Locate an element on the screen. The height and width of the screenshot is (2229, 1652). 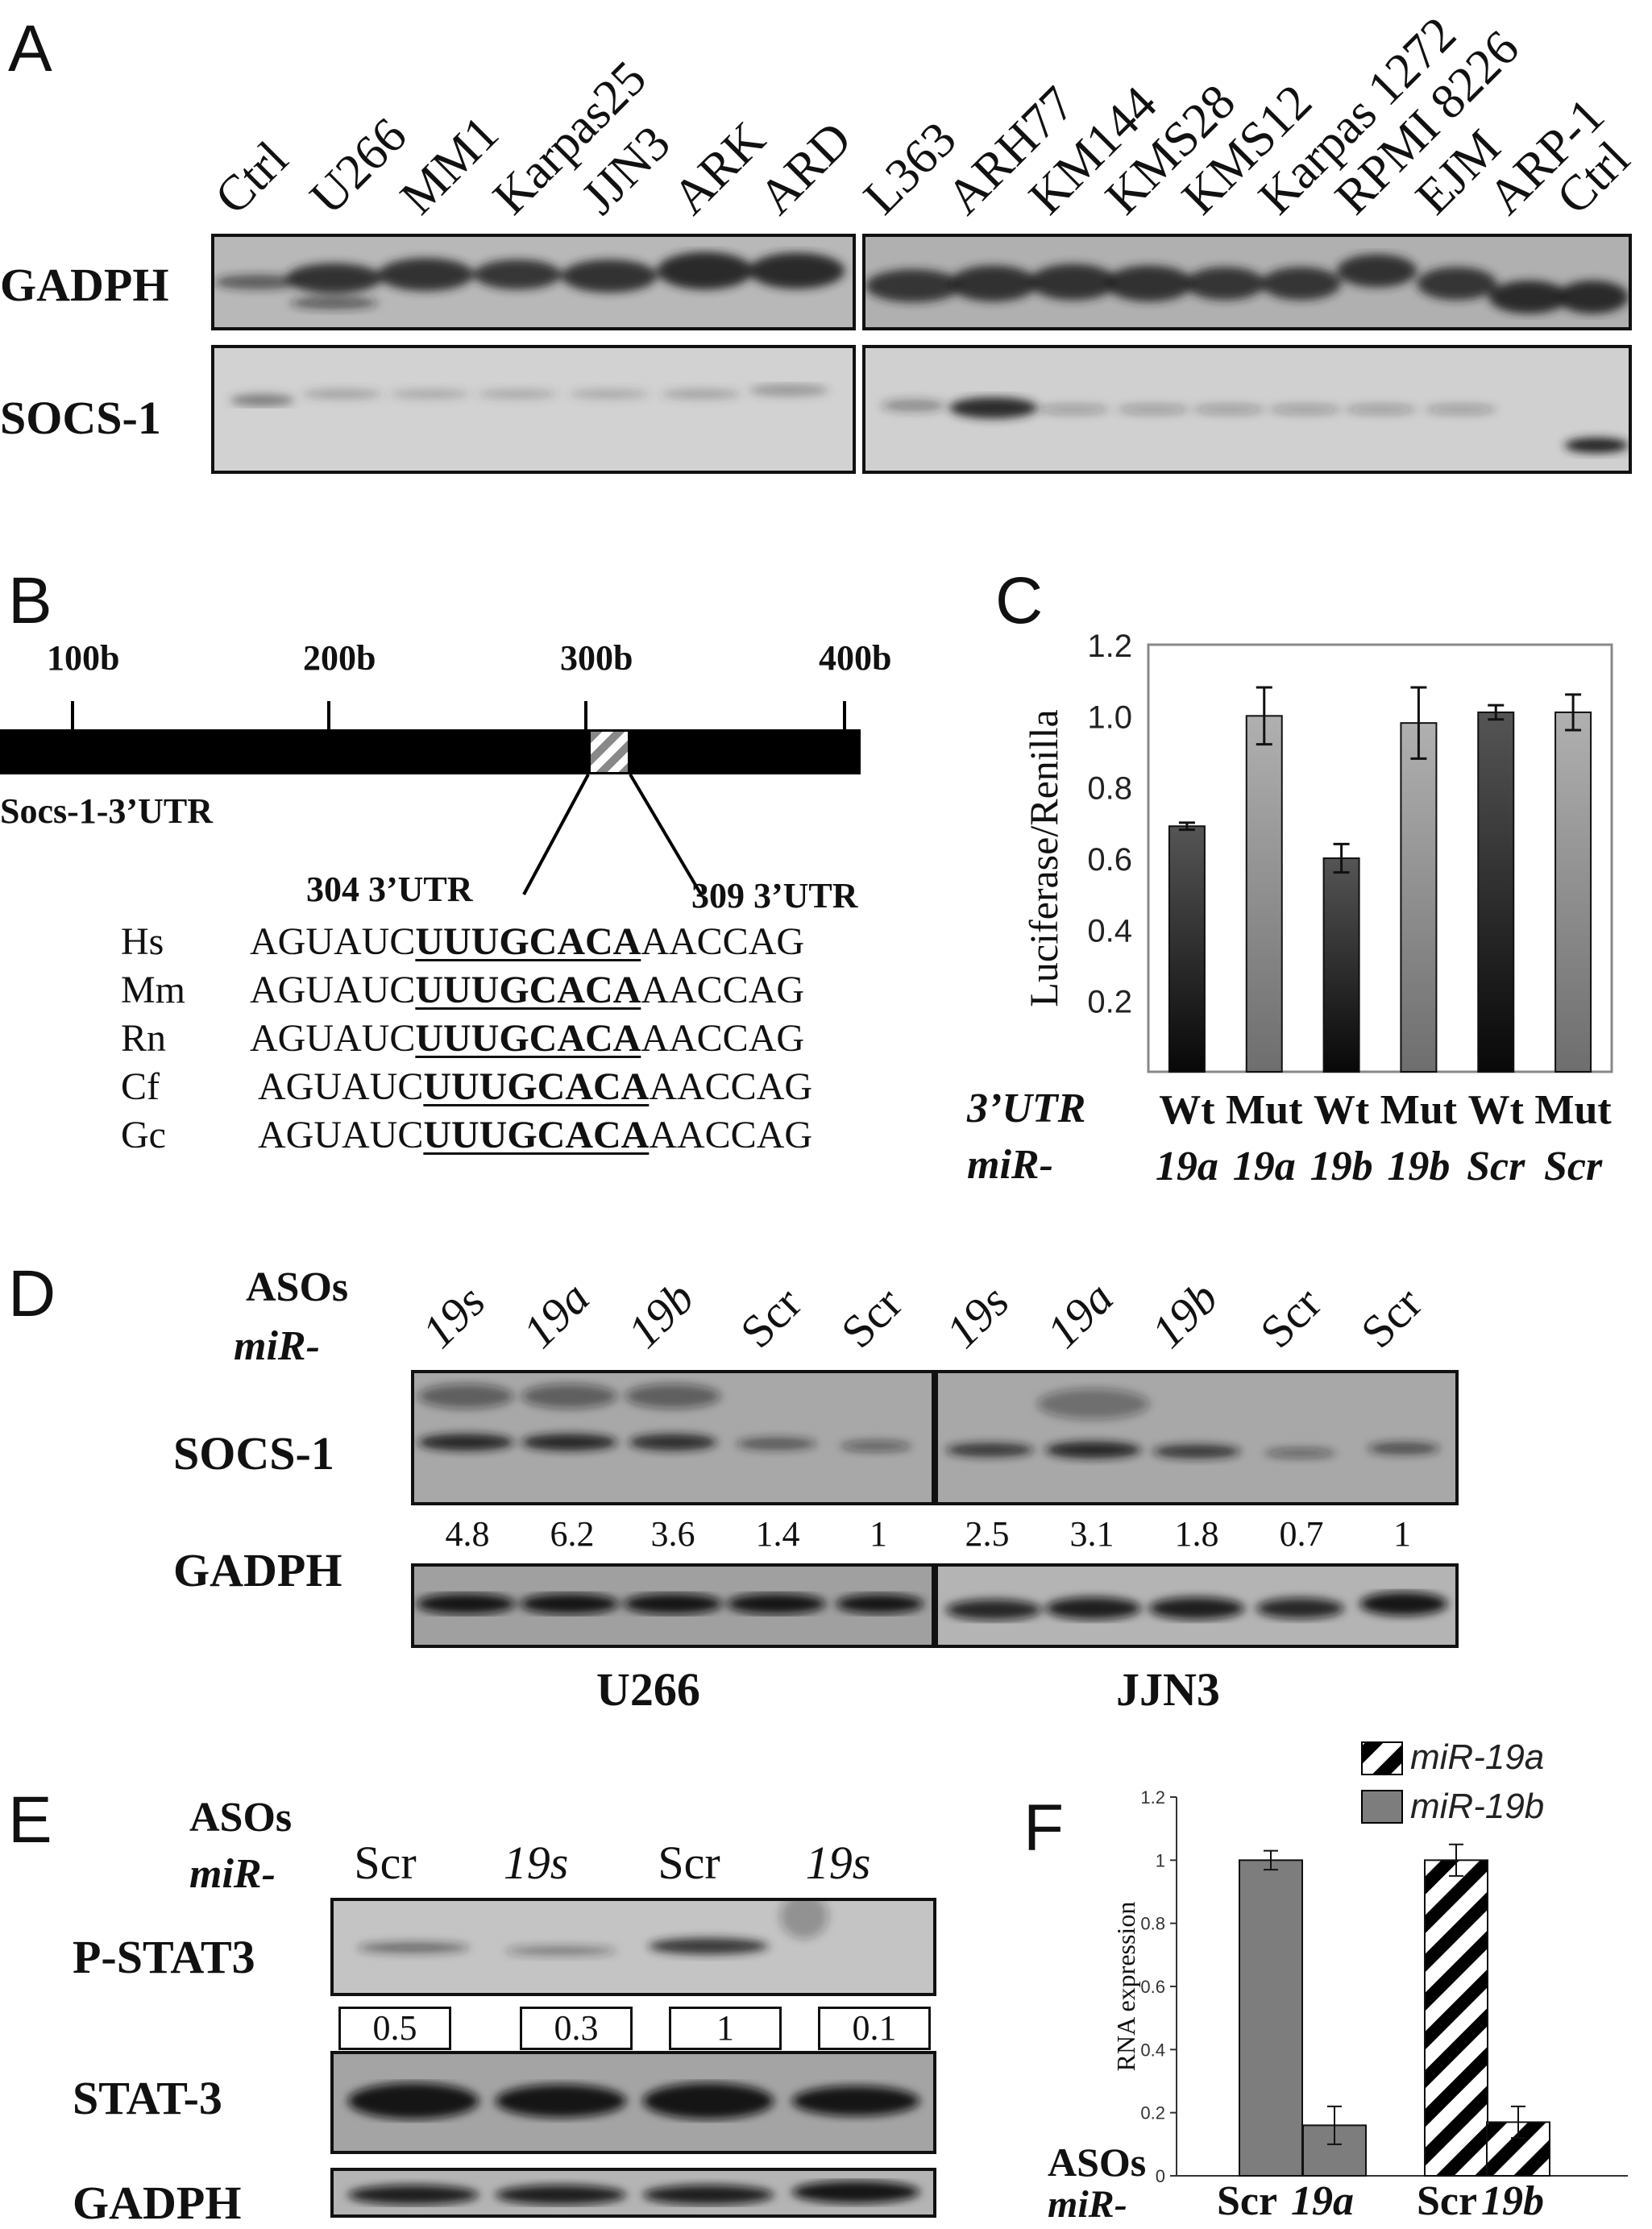
scale-label: 400b is located at coordinates (856, 658).